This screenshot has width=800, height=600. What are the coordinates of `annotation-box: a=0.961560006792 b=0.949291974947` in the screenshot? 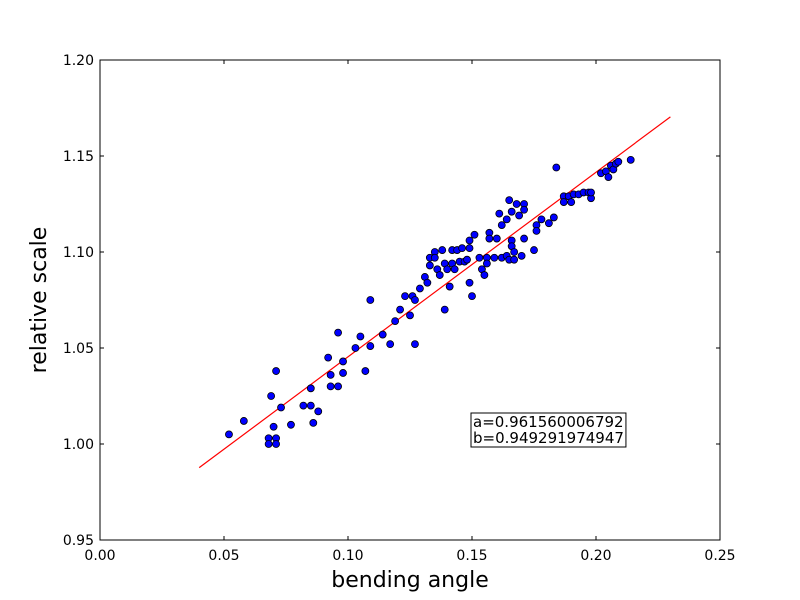 It's located at (548, 430).